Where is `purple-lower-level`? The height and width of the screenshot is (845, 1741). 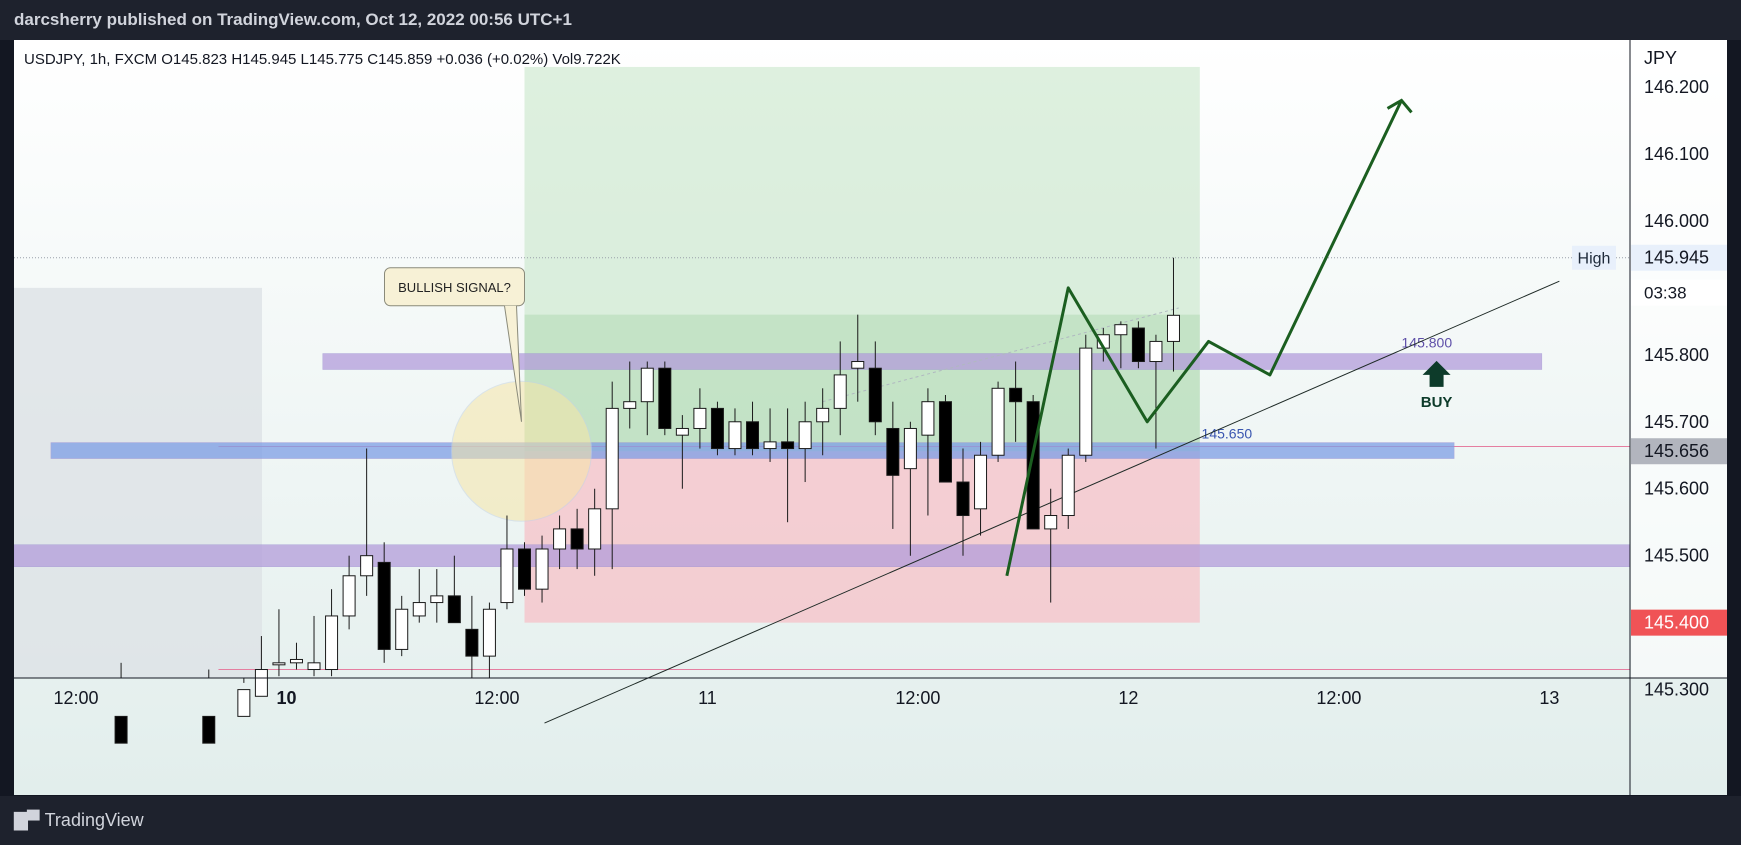 purple-lower-level is located at coordinates (822, 555).